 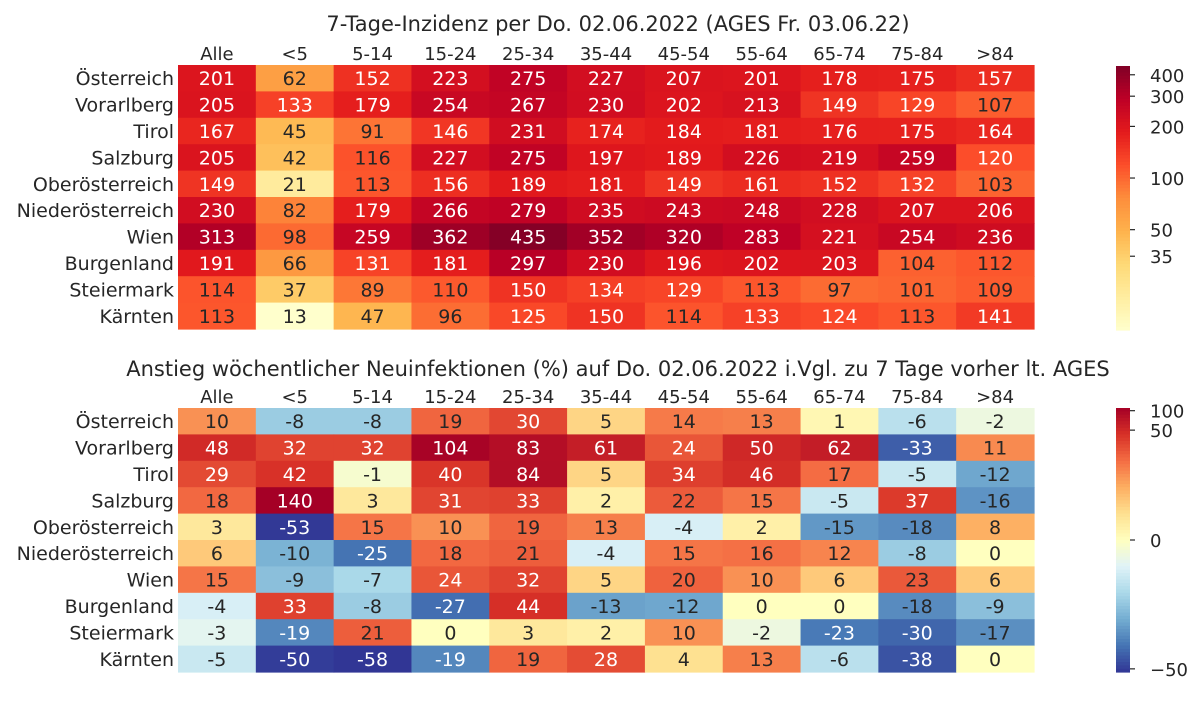 I want to click on cell-value-label: -8, so click(x=917, y=554).